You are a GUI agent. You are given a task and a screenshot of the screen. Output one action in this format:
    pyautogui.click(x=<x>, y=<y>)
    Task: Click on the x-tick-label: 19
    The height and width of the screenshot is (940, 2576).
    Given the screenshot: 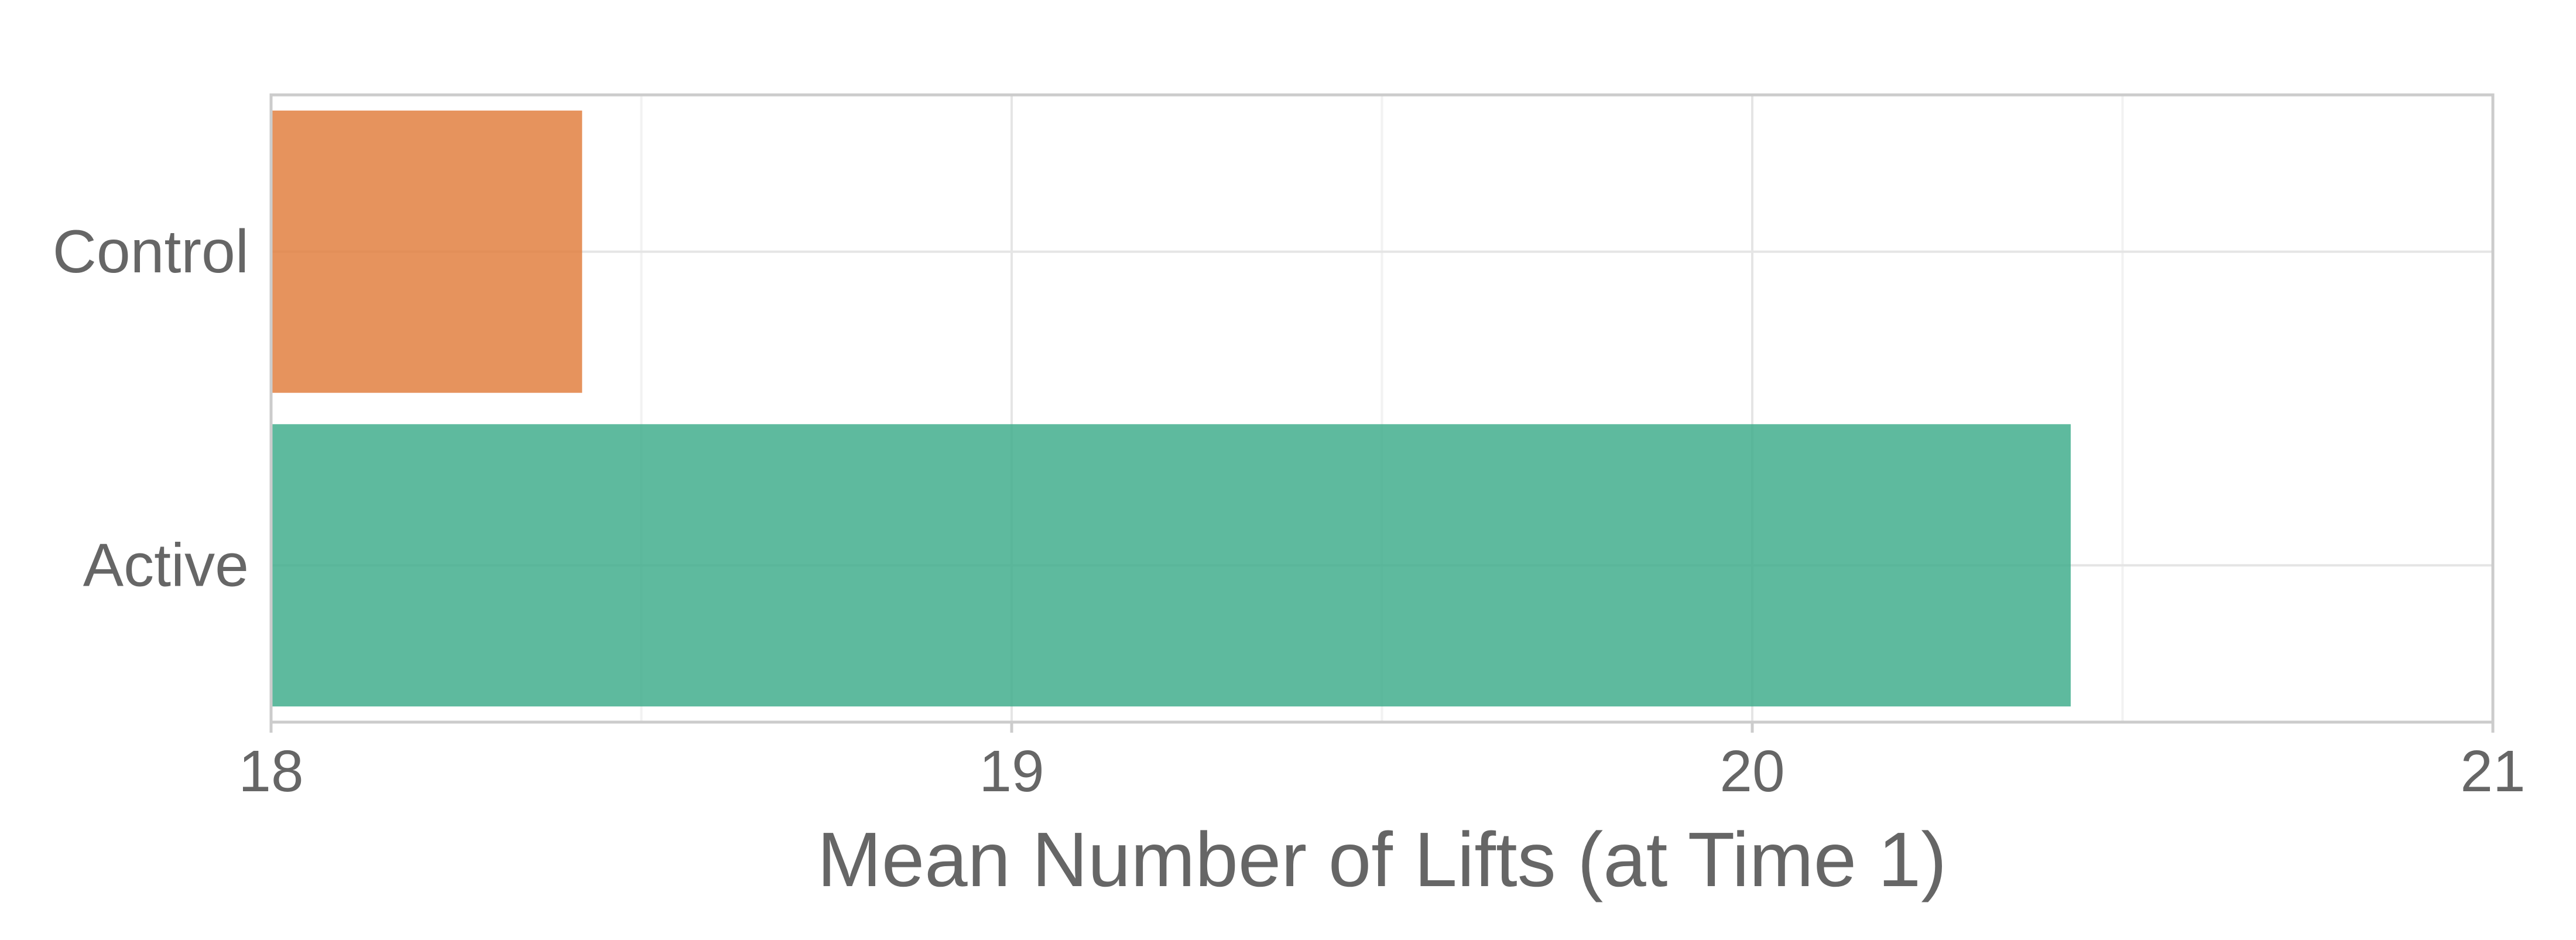 What is the action you would take?
    pyautogui.click(x=1011, y=771)
    